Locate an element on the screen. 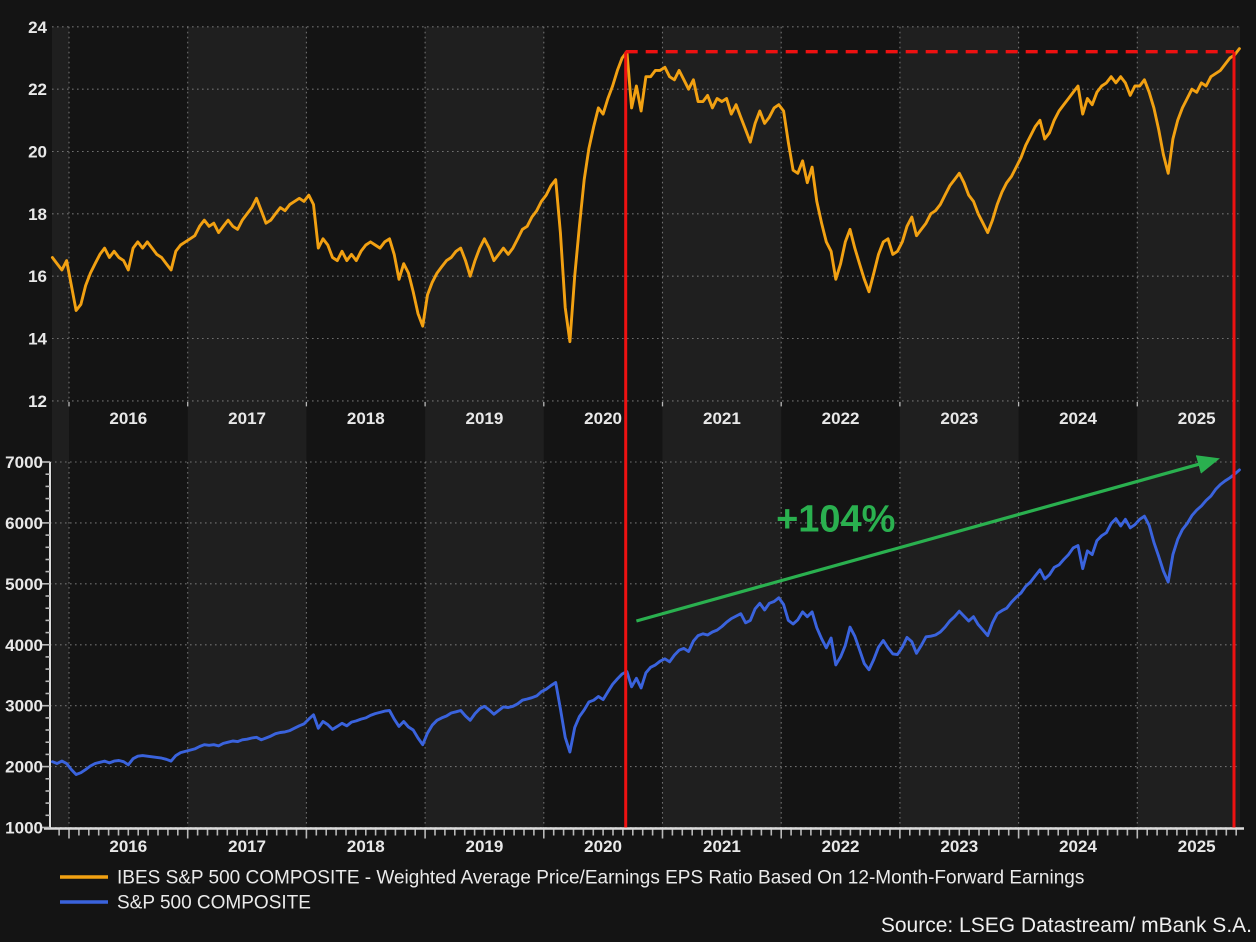 Image resolution: width=1256 pixels, height=942 pixels. y-axis-tick-label: 4000 is located at coordinates (24, 645).